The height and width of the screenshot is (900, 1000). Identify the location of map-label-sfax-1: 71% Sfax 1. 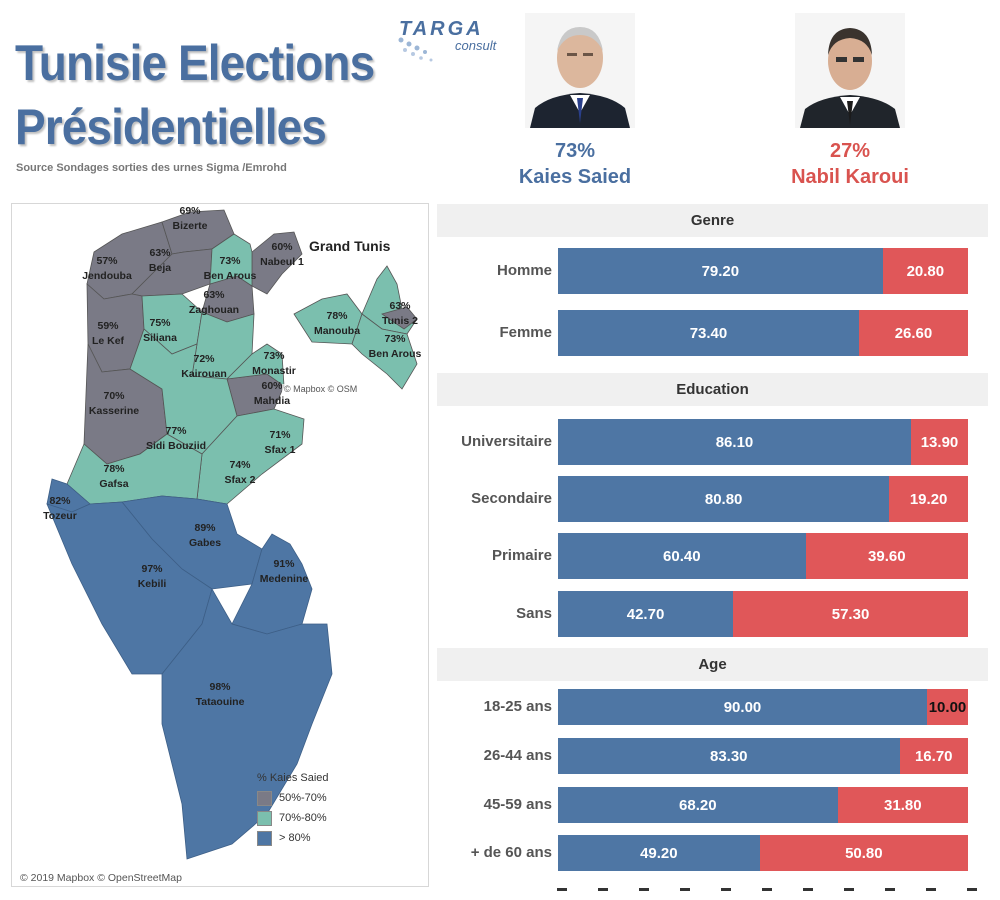
(280, 442).